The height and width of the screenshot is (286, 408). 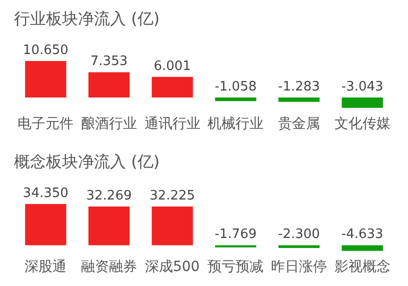 What do you see at coordinates (45, 50) in the screenshot?
I see `data-label: 10.650` at bounding box center [45, 50].